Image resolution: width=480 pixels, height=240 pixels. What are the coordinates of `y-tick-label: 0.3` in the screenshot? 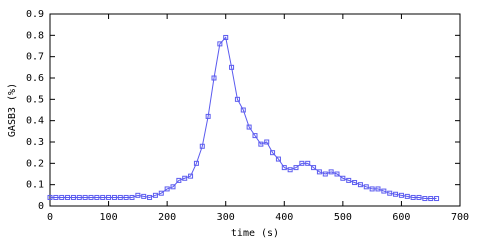 It's located at (35, 142).